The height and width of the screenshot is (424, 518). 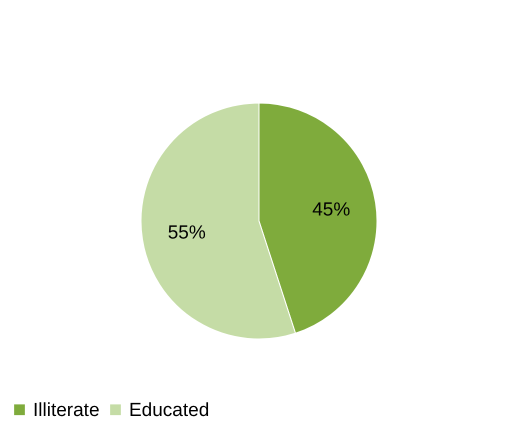 What do you see at coordinates (169, 410) in the screenshot?
I see `legend-label: Educated` at bounding box center [169, 410].